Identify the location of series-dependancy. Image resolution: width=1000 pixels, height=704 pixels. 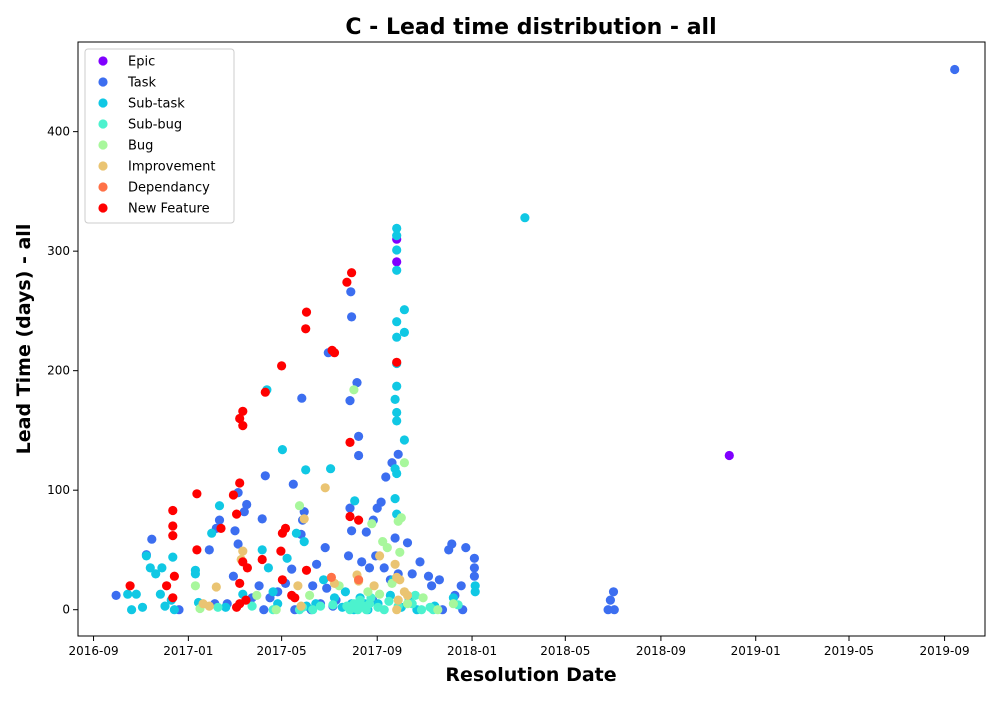
(345, 578).